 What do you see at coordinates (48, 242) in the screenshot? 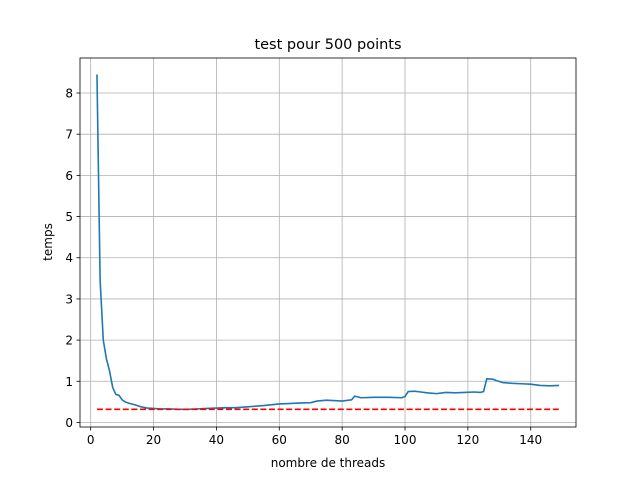
I see `y-axis-label: temps` at bounding box center [48, 242].